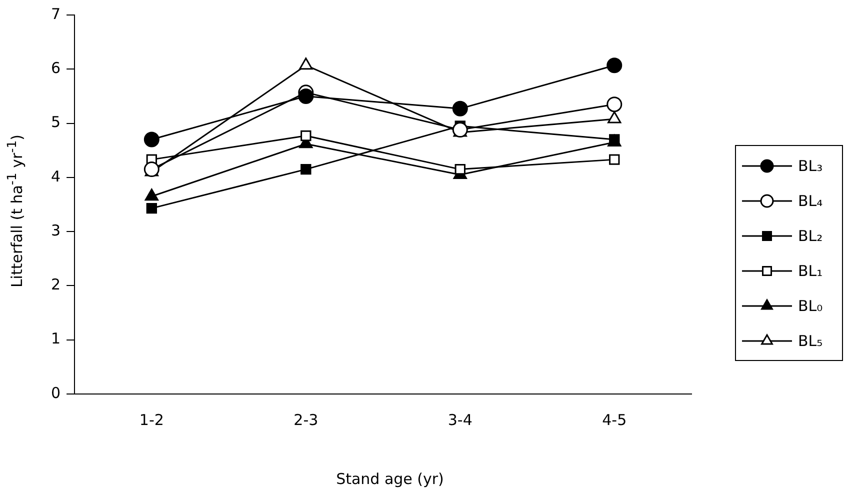  What do you see at coordinates (810, 201) in the screenshot?
I see `legend-label: BL₄` at bounding box center [810, 201].